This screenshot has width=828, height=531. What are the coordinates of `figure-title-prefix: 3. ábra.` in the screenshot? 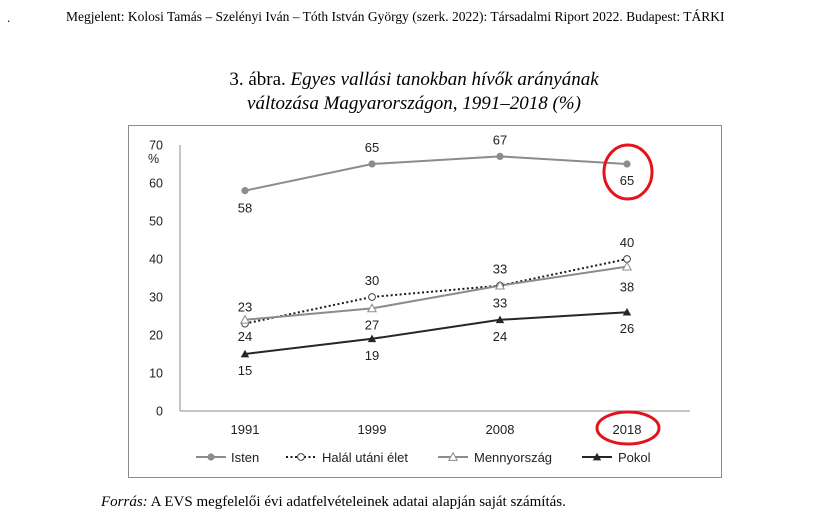 It's located at (257, 79).